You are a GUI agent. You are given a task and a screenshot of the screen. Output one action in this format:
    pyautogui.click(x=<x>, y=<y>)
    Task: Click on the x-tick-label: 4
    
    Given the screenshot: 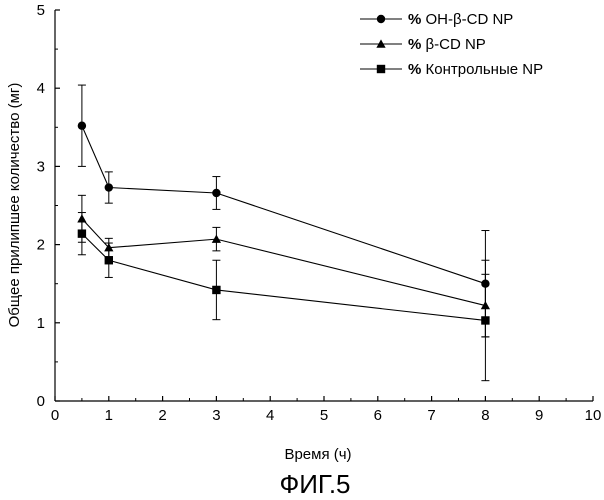 What is the action you would take?
    pyautogui.click(x=270, y=415)
    